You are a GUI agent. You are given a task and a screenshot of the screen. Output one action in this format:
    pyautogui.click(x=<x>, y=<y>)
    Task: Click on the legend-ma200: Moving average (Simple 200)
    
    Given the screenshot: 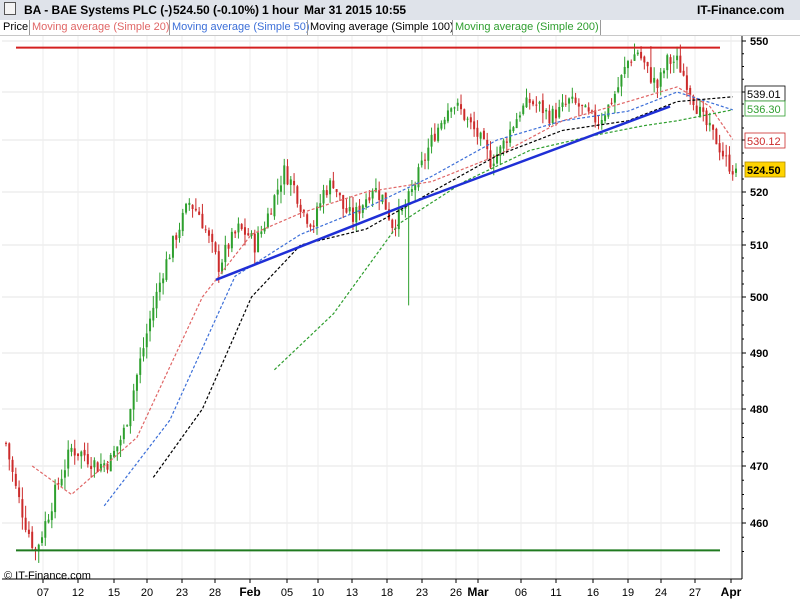 What is the action you would take?
    pyautogui.click(x=527, y=27)
    